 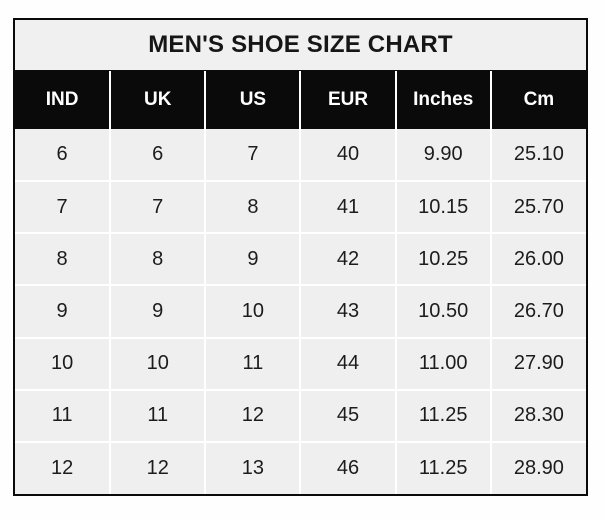 I want to click on cell-ind: 10, so click(x=63, y=364).